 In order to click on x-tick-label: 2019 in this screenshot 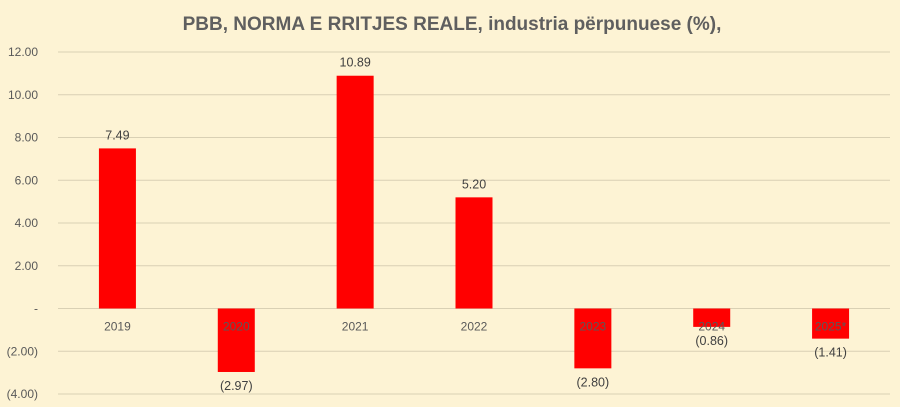, I will do `click(117, 327)`.